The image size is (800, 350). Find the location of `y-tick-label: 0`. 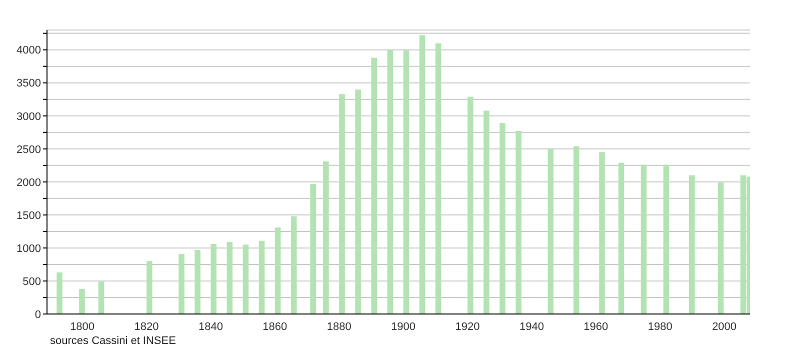

y-tick-label: 0 is located at coordinates (37, 314).